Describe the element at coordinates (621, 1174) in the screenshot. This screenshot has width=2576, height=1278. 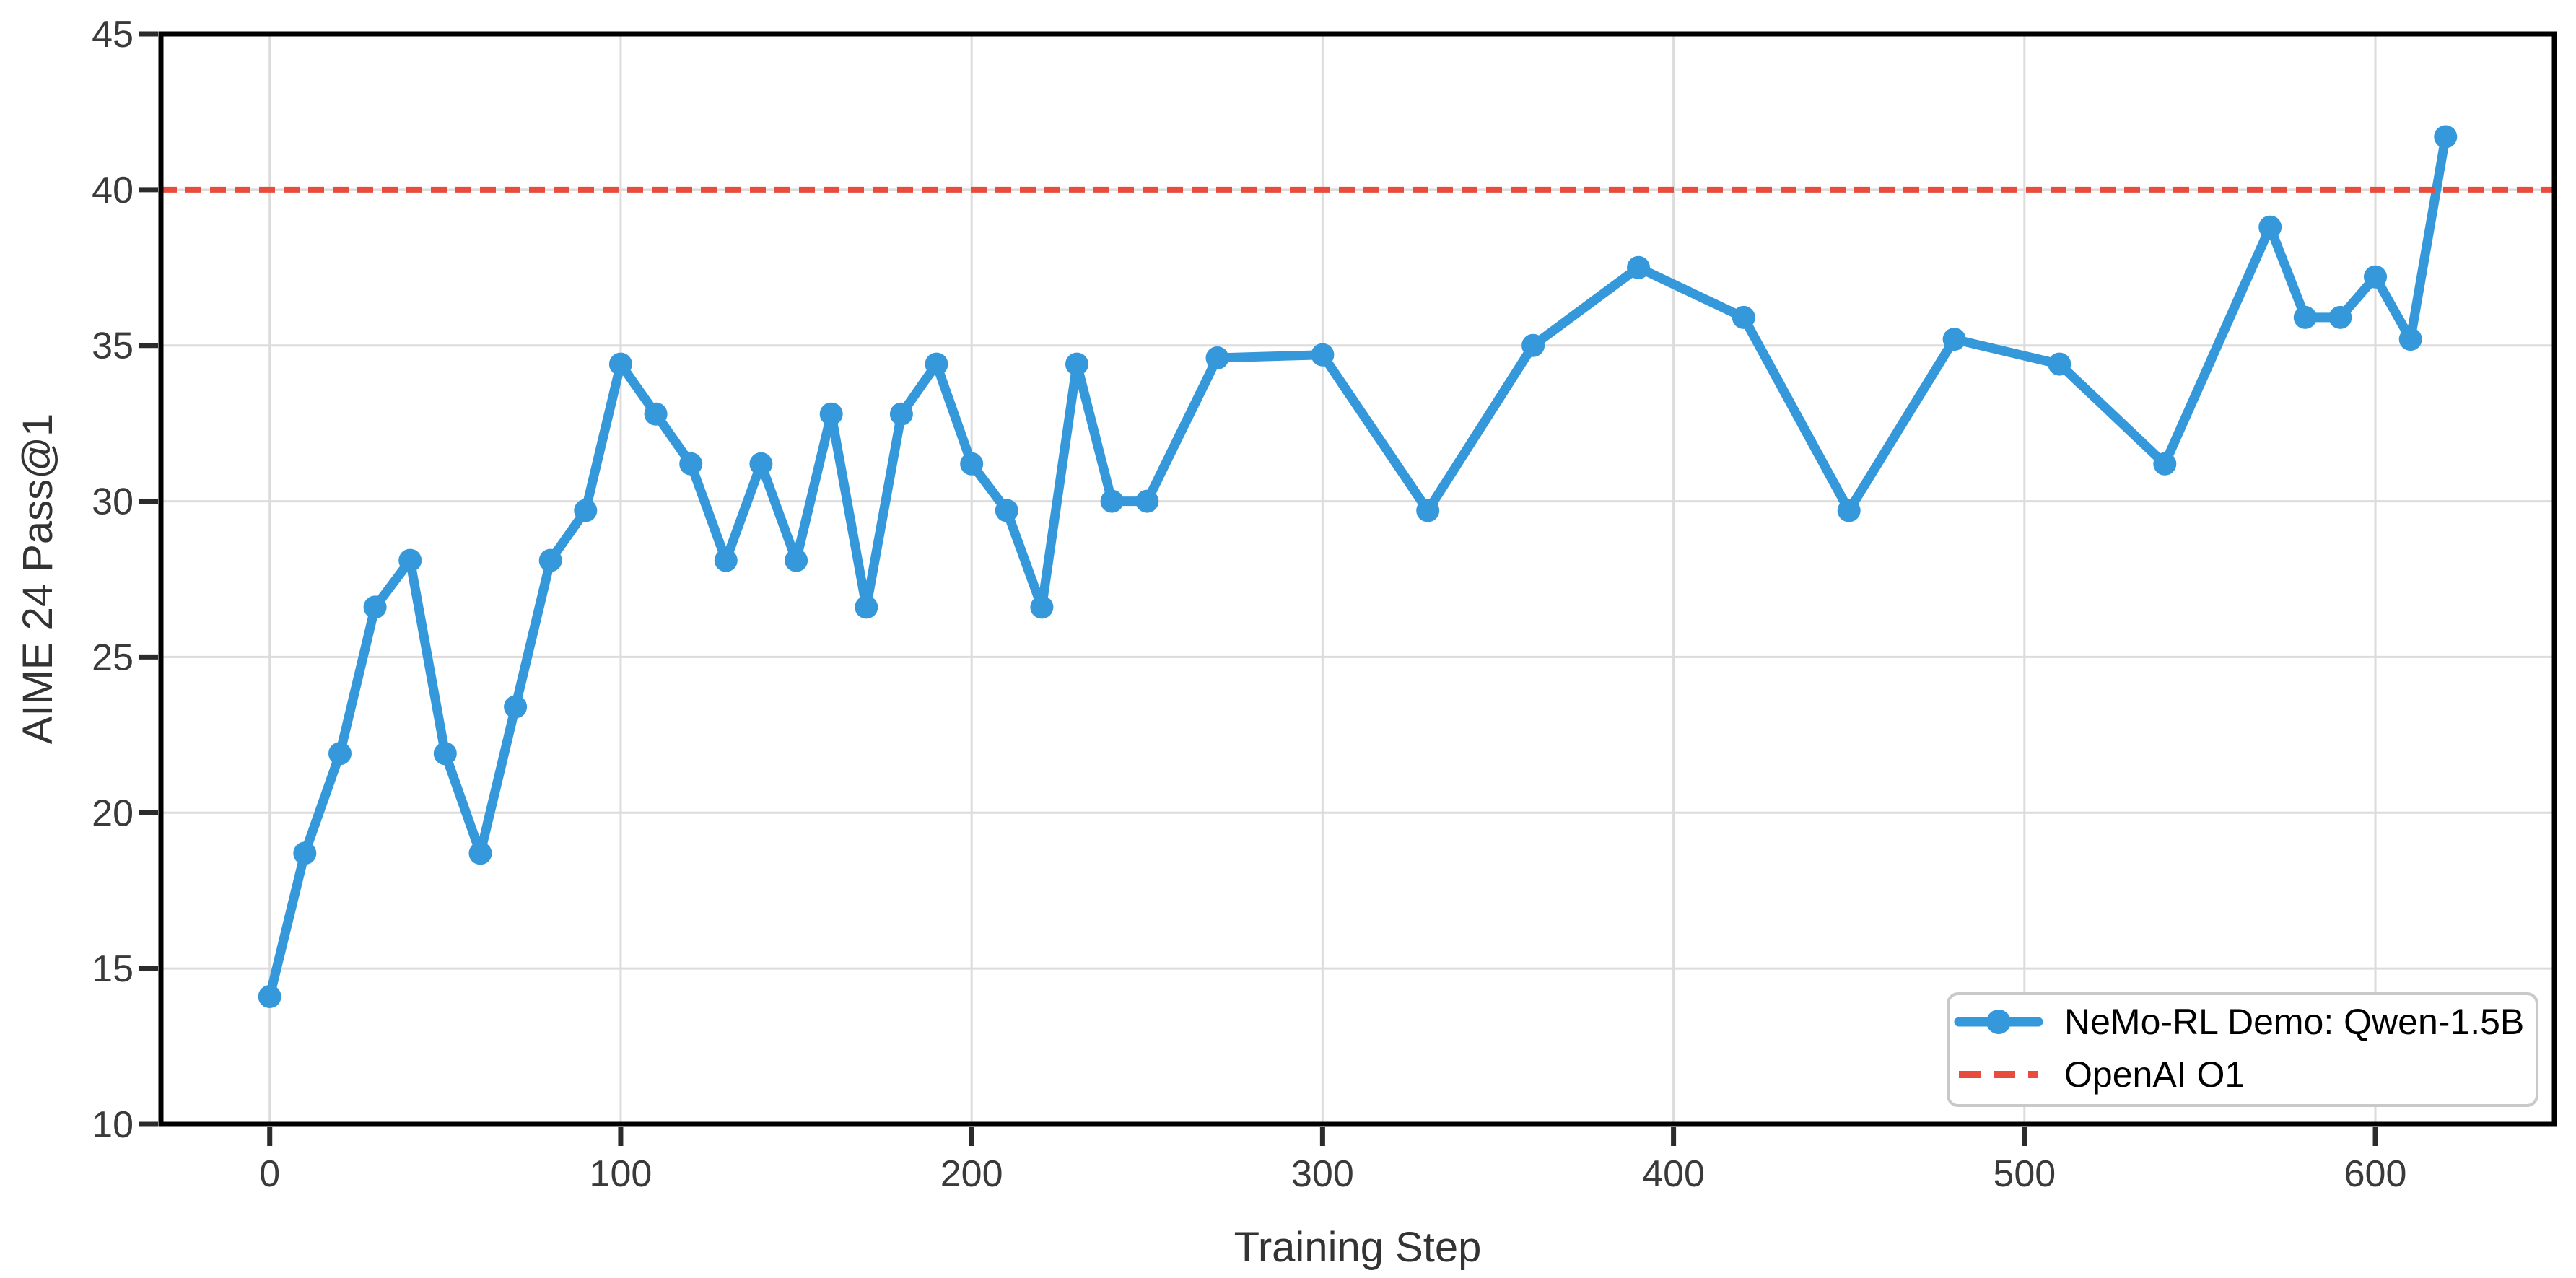
I see `x-tick-label: 100` at that location.